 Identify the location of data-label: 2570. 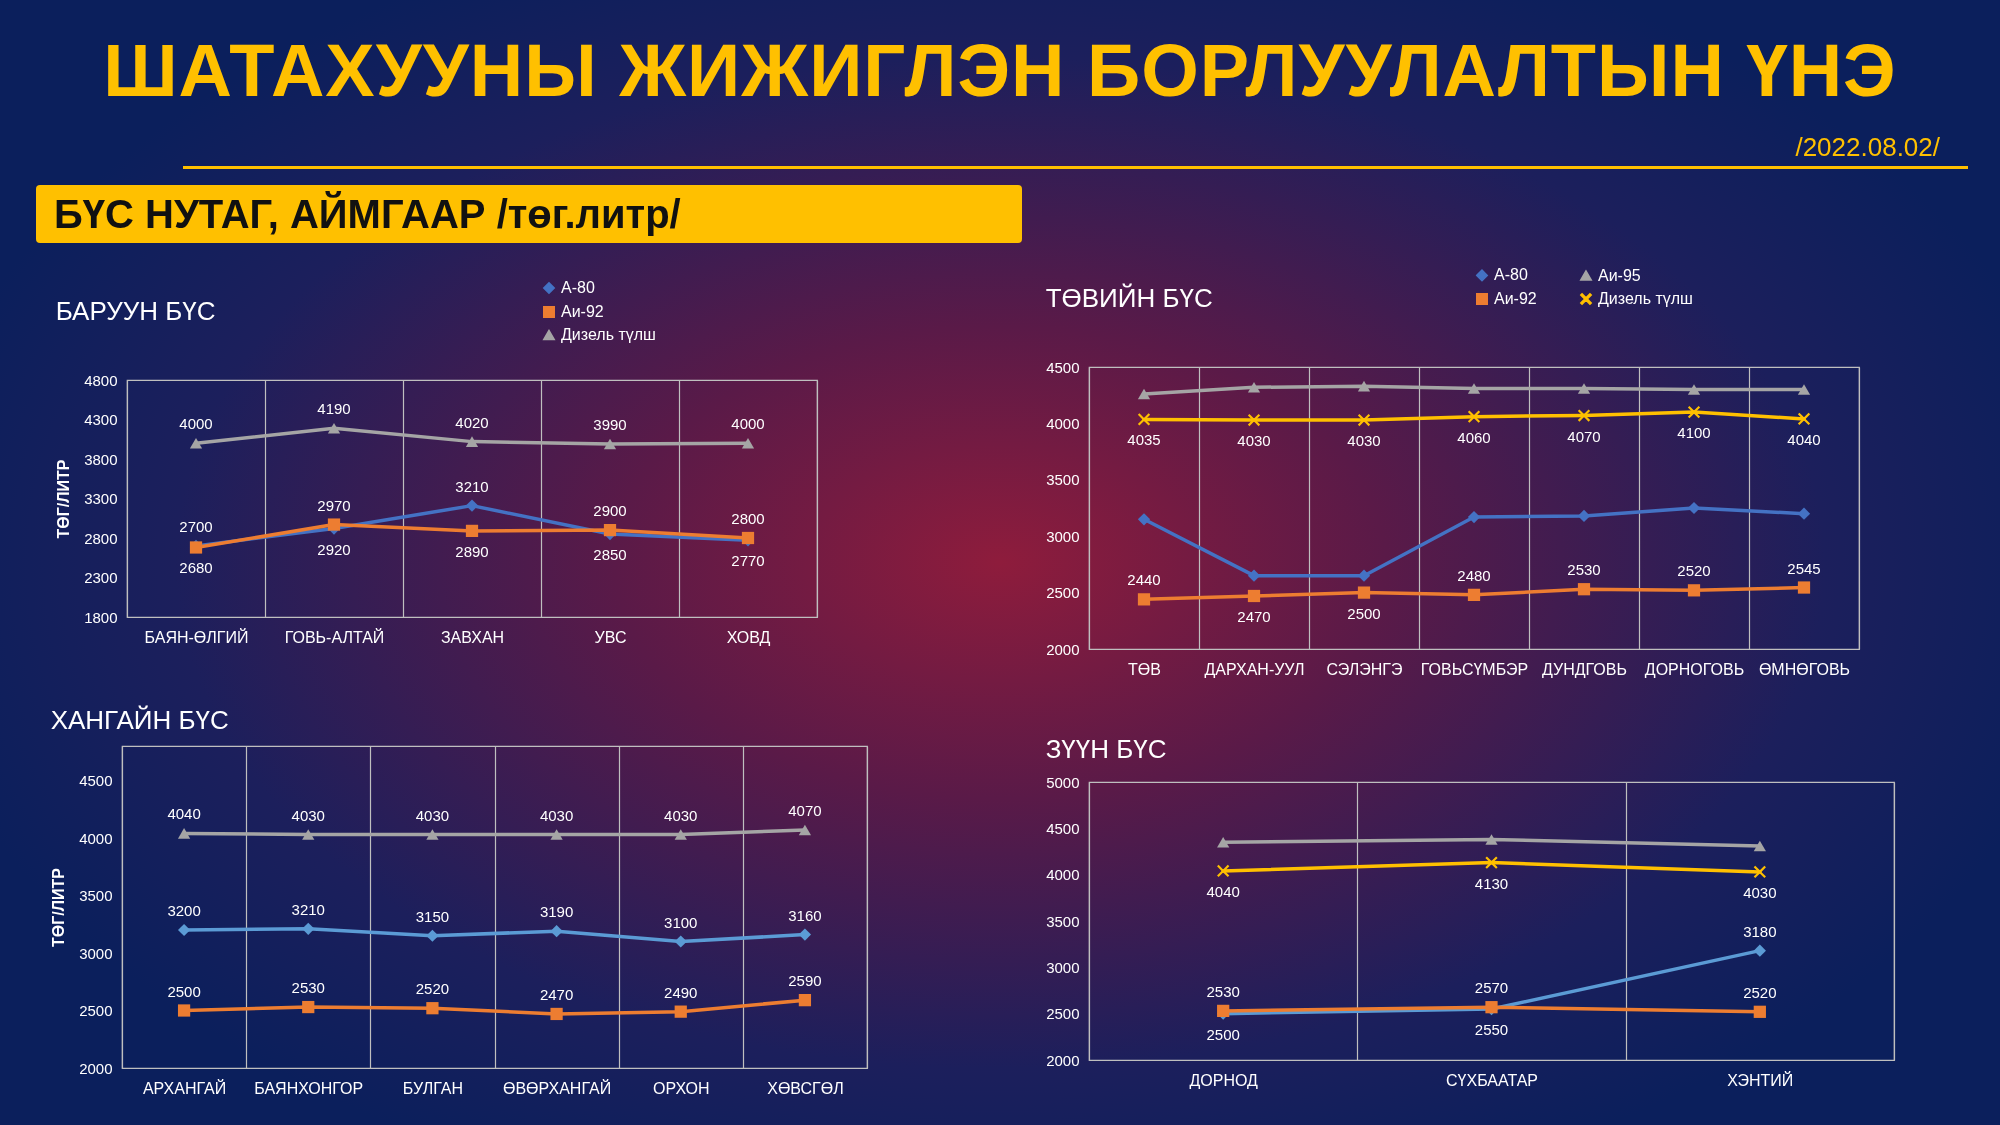
(1491, 988).